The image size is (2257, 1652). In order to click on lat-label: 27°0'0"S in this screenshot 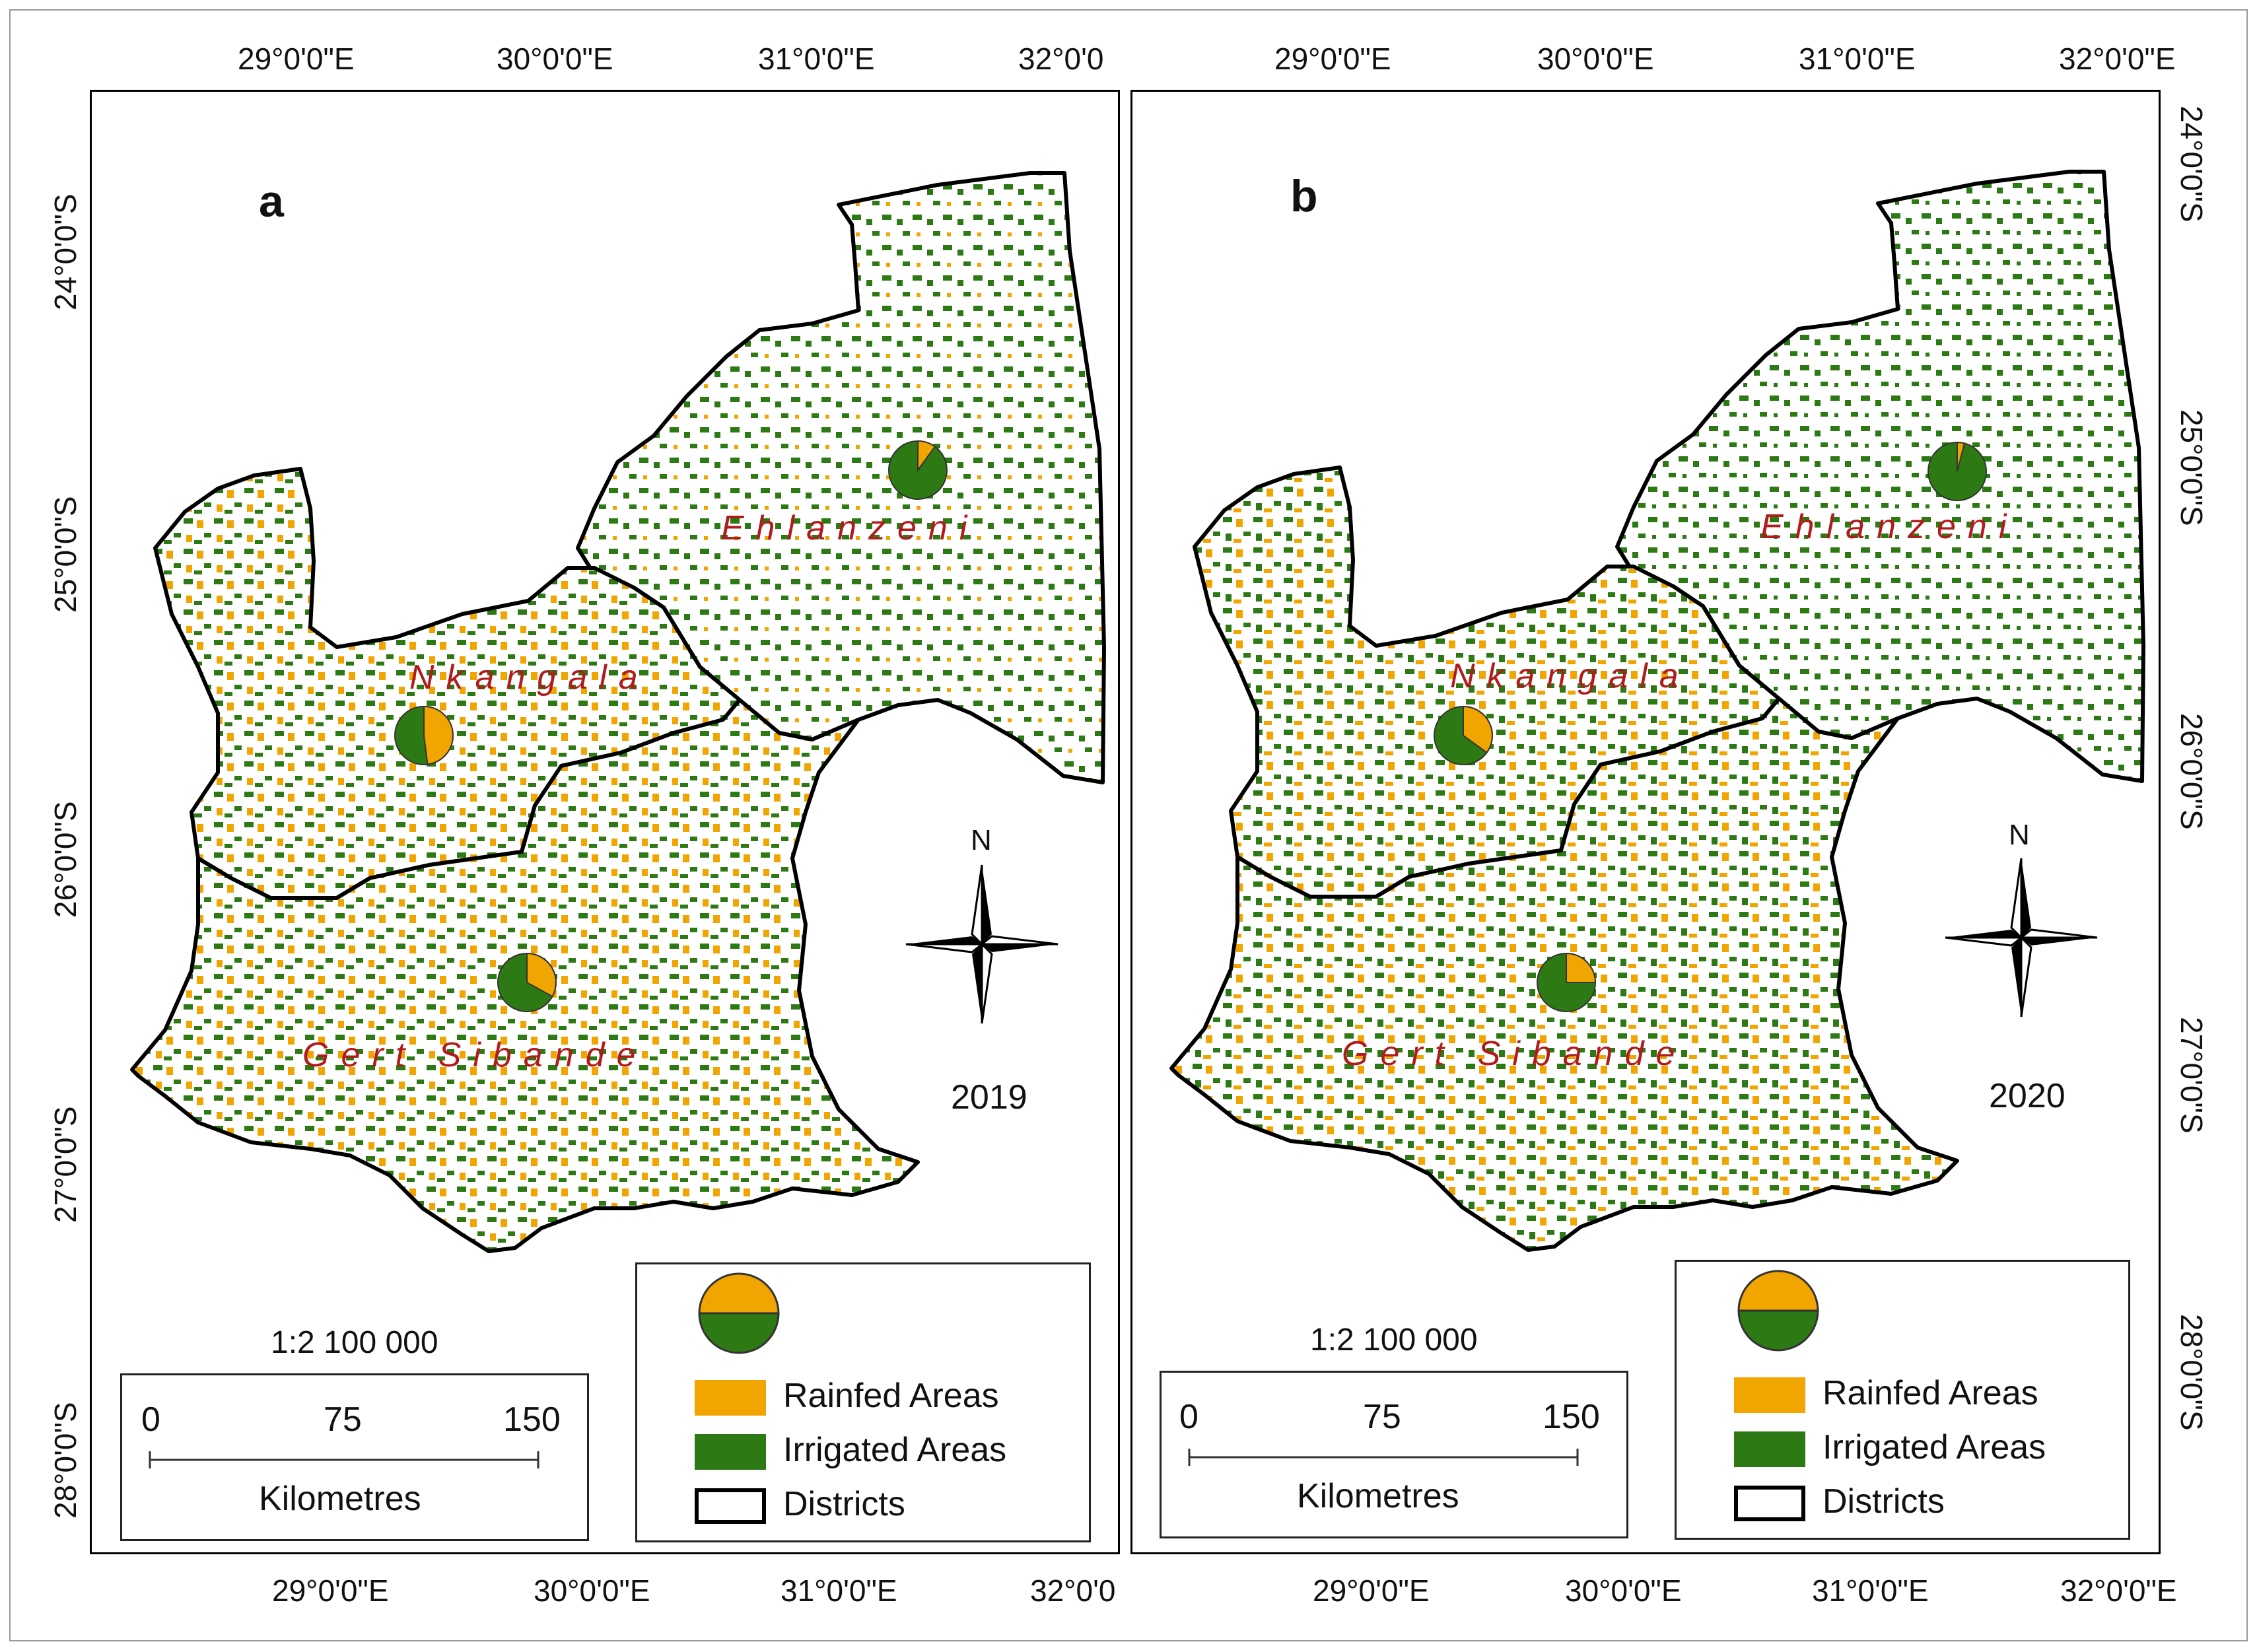, I will do `click(2191, 1075)`.